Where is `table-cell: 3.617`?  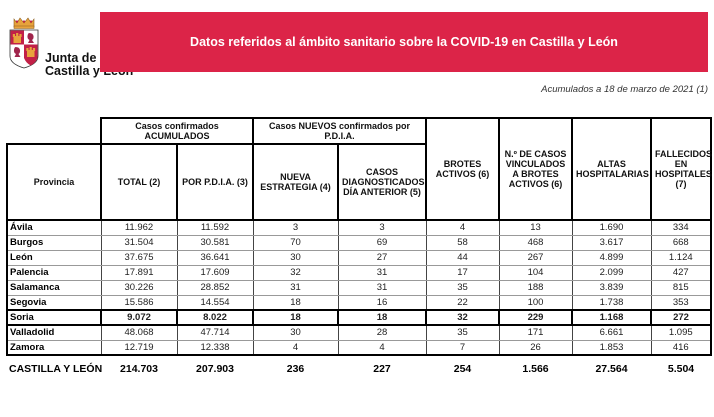
table-cell: 3.617 is located at coordinates (611, 242).